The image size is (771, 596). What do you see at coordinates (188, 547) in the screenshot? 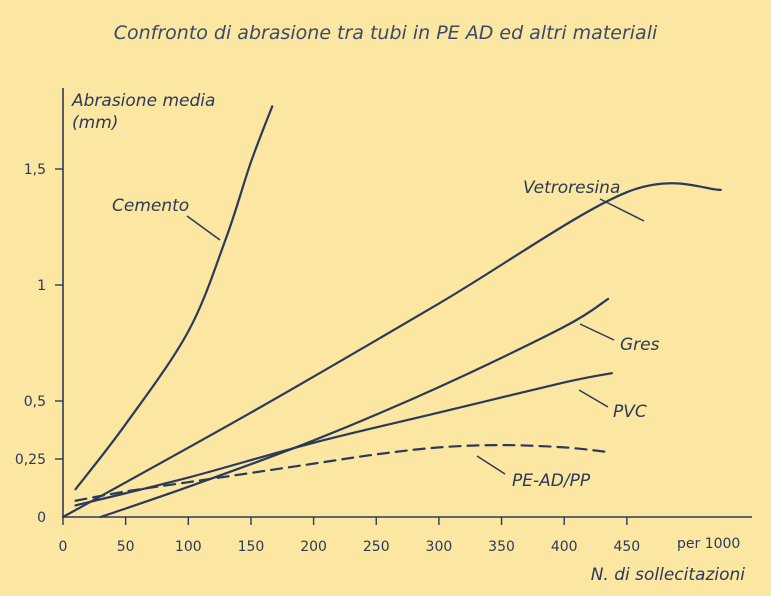
I see `x-tick-label: 100` at bounding box center [188, 547].